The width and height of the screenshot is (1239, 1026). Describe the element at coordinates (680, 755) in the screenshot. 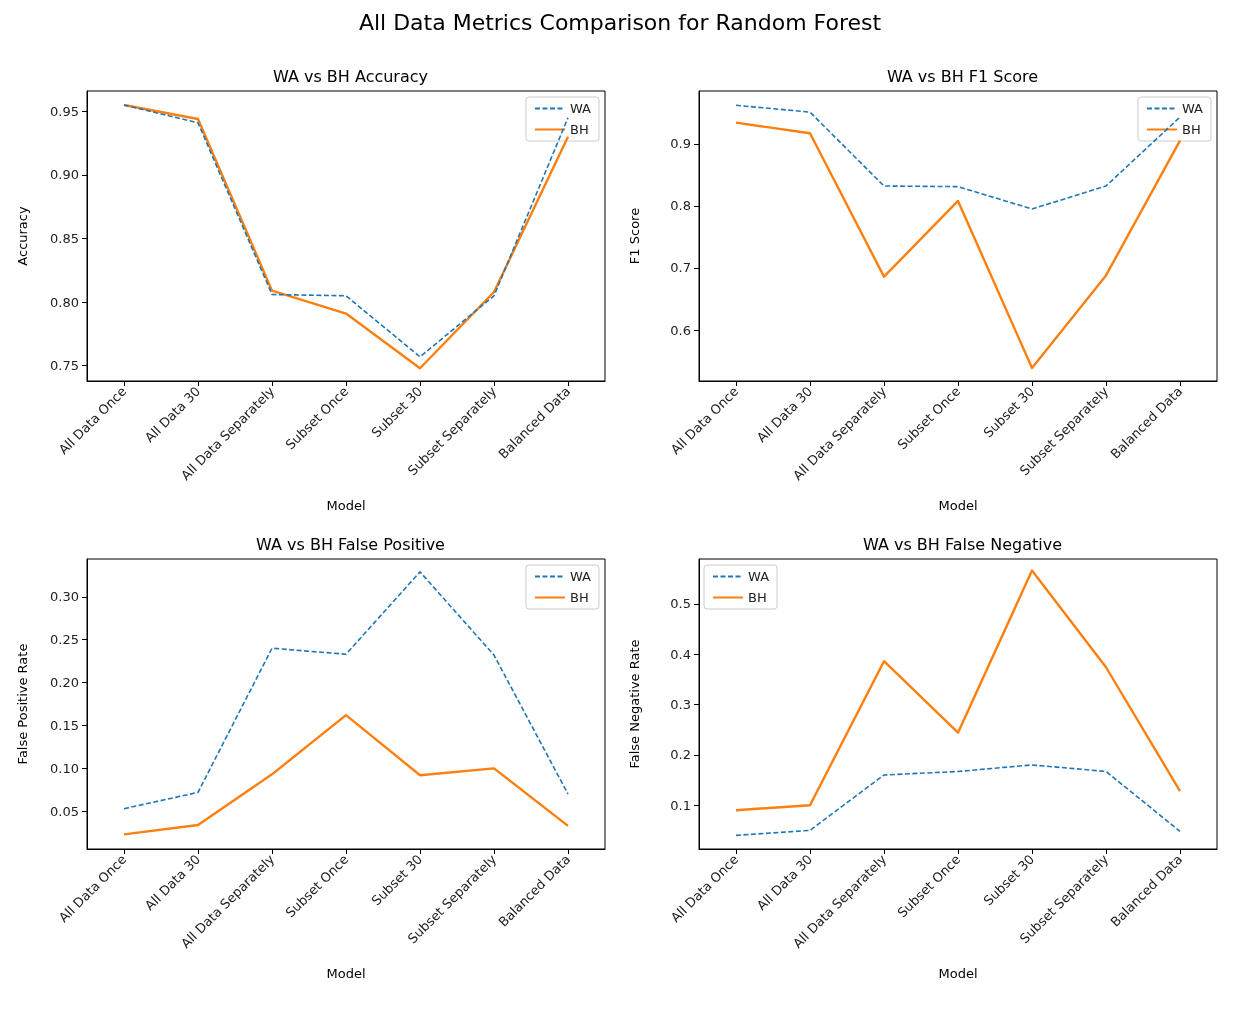

I see `y-tick-label: 0.2` at that location.